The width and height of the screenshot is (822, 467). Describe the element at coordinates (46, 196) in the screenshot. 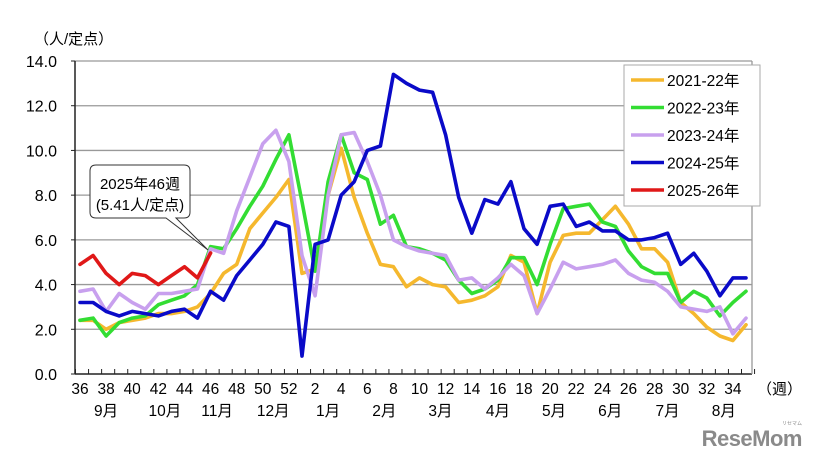

I see `y-tick-label: 8.0` at that location.